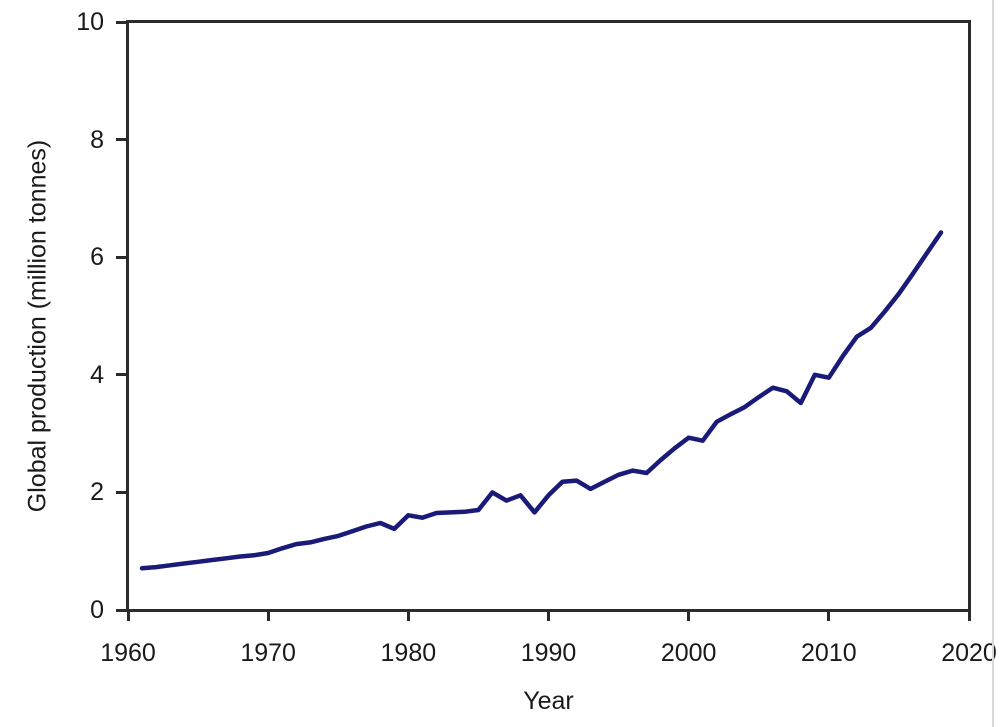 The image size is (1000, 727). What do you see at coordinates (969, 653) in the screenshot?
I see `x-axis-tick-label: 2020` at bounding box center [969, 653].